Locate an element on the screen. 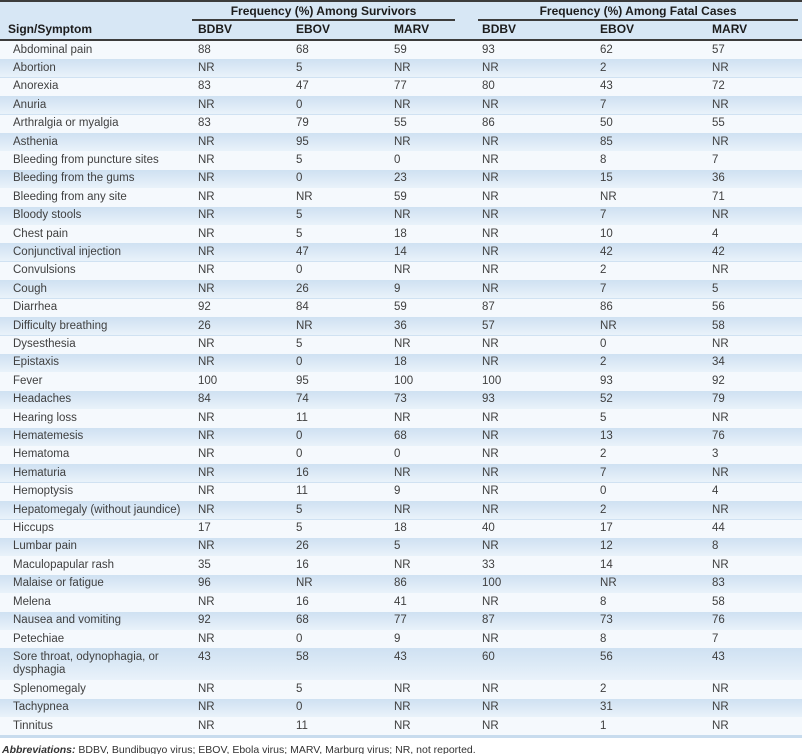  symptom-cell: Hiccups is located at coordinates (33, 528).